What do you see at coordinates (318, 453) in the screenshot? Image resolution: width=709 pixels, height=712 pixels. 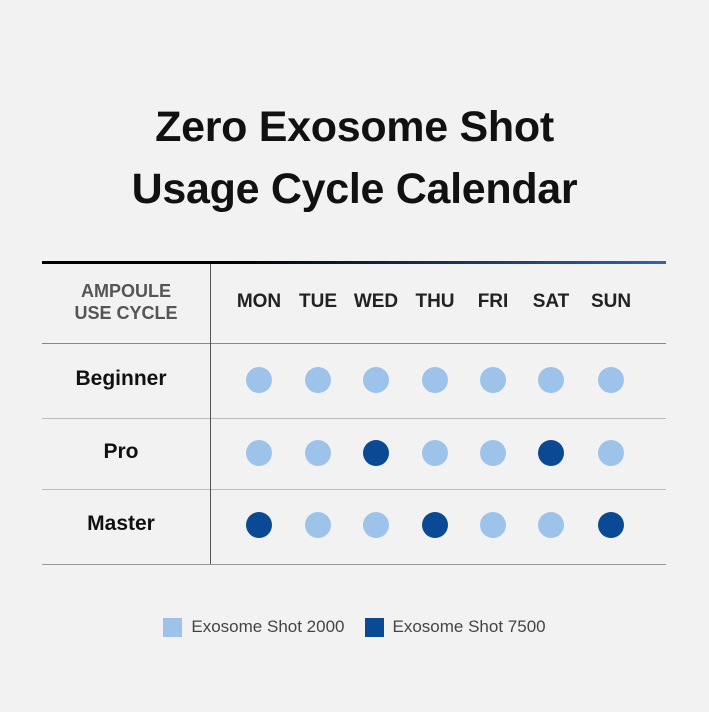 I see `dot-pro-tue` at bounding box center [318, 453].